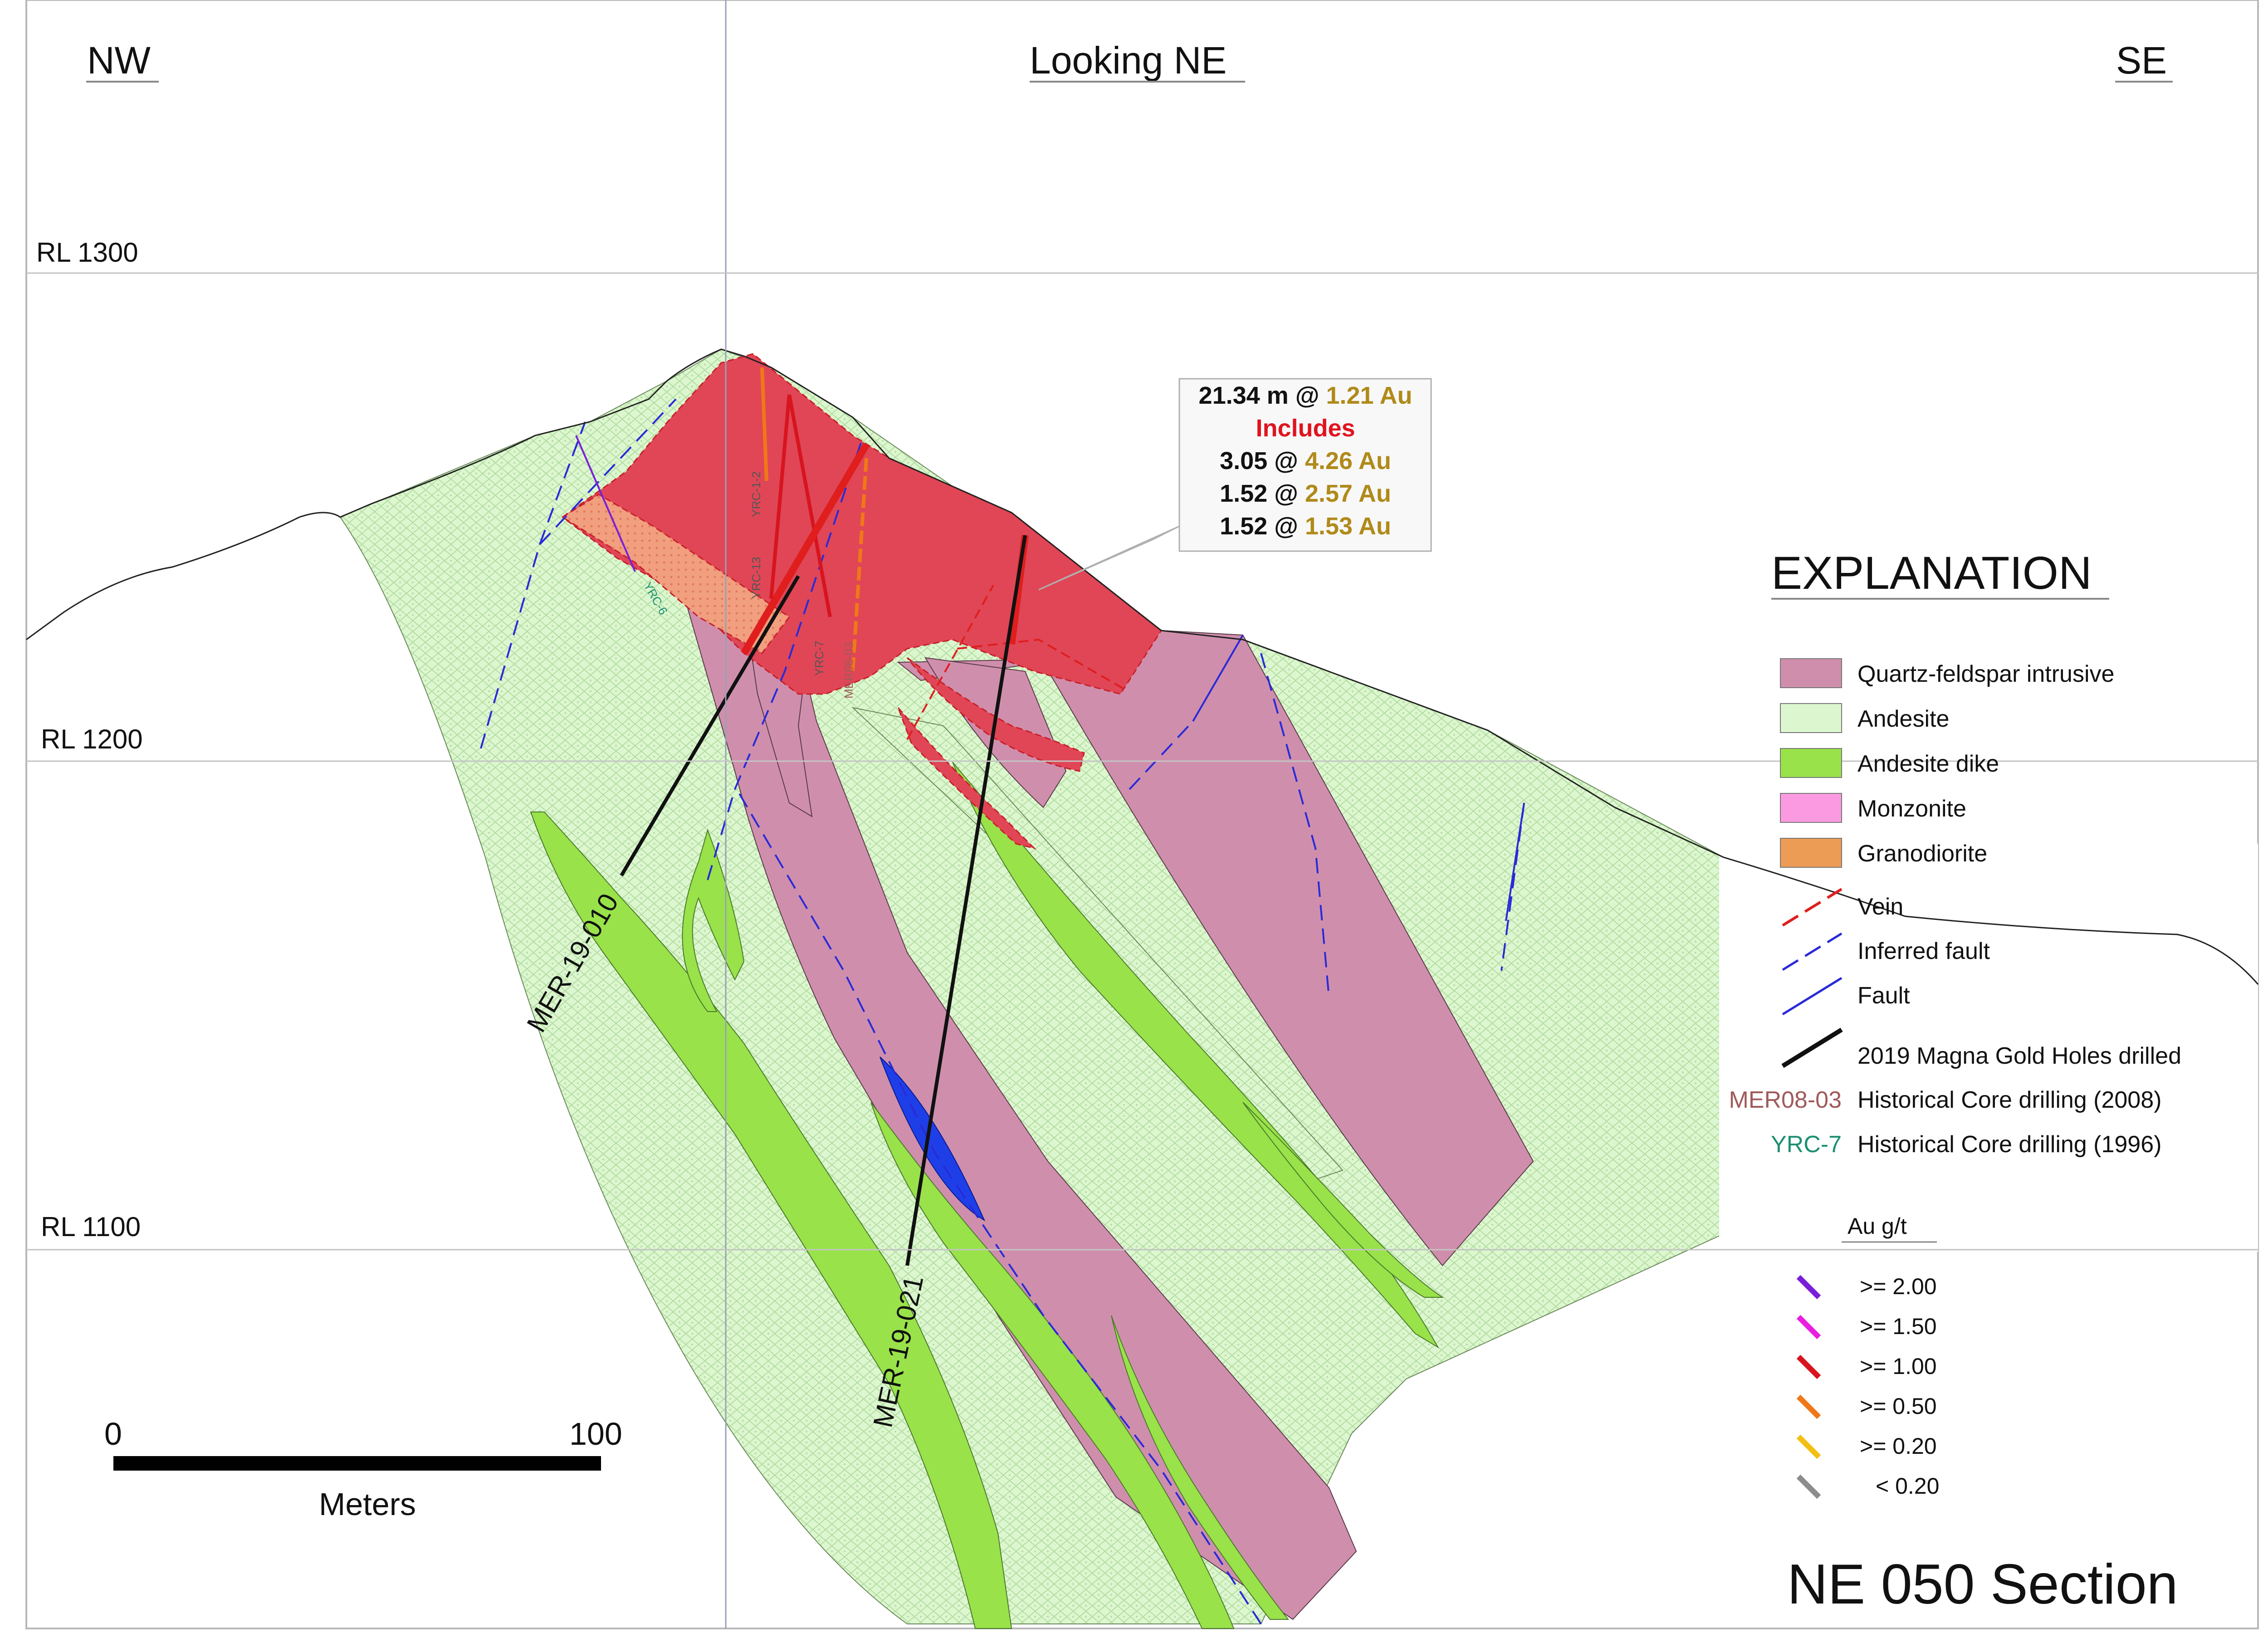 The width and height of the screenshot is (2268, 1633). I want to click on legend-code-yrc-7: YRC-7, so click(1807, 1144).